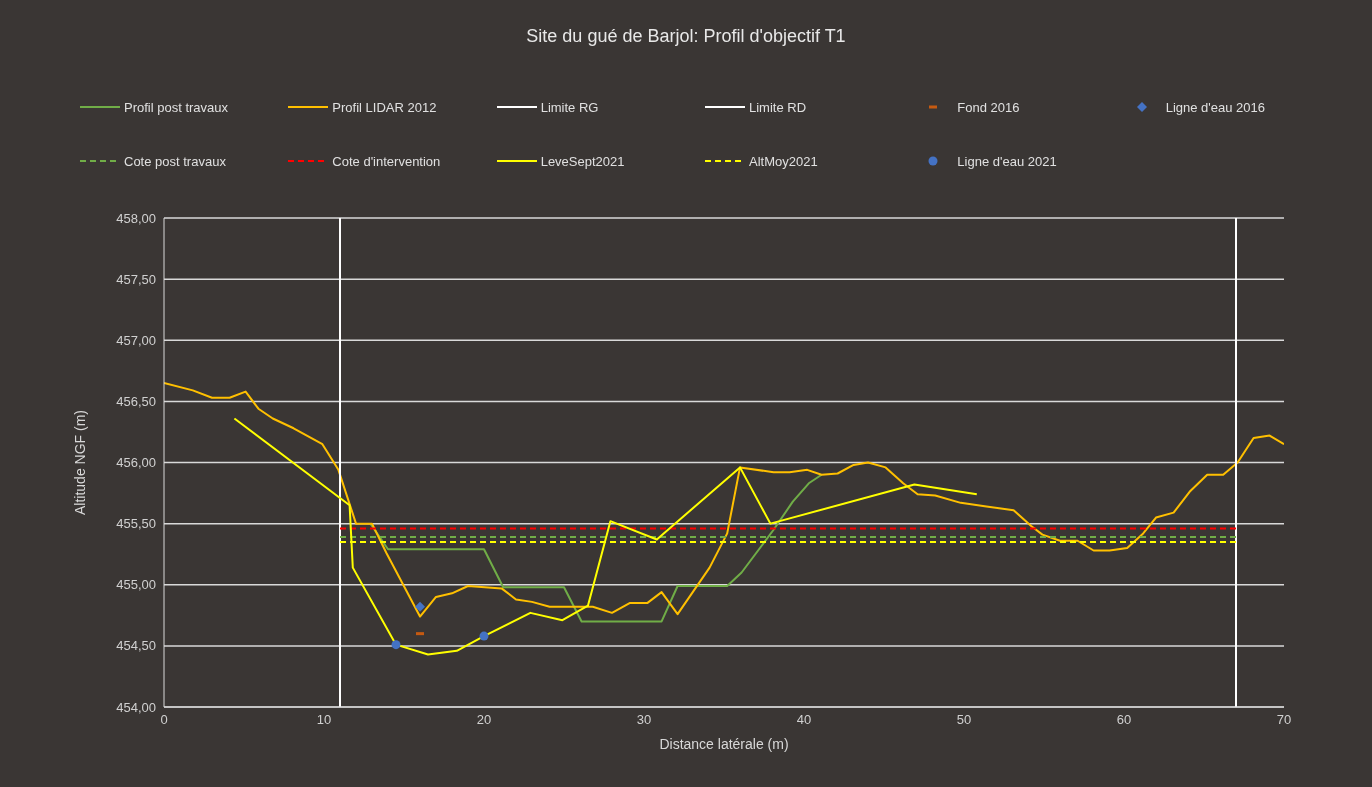  Describe the element at coordinates (804, 720) in the screenshot. I see `x-tick-label: 40` at that location.